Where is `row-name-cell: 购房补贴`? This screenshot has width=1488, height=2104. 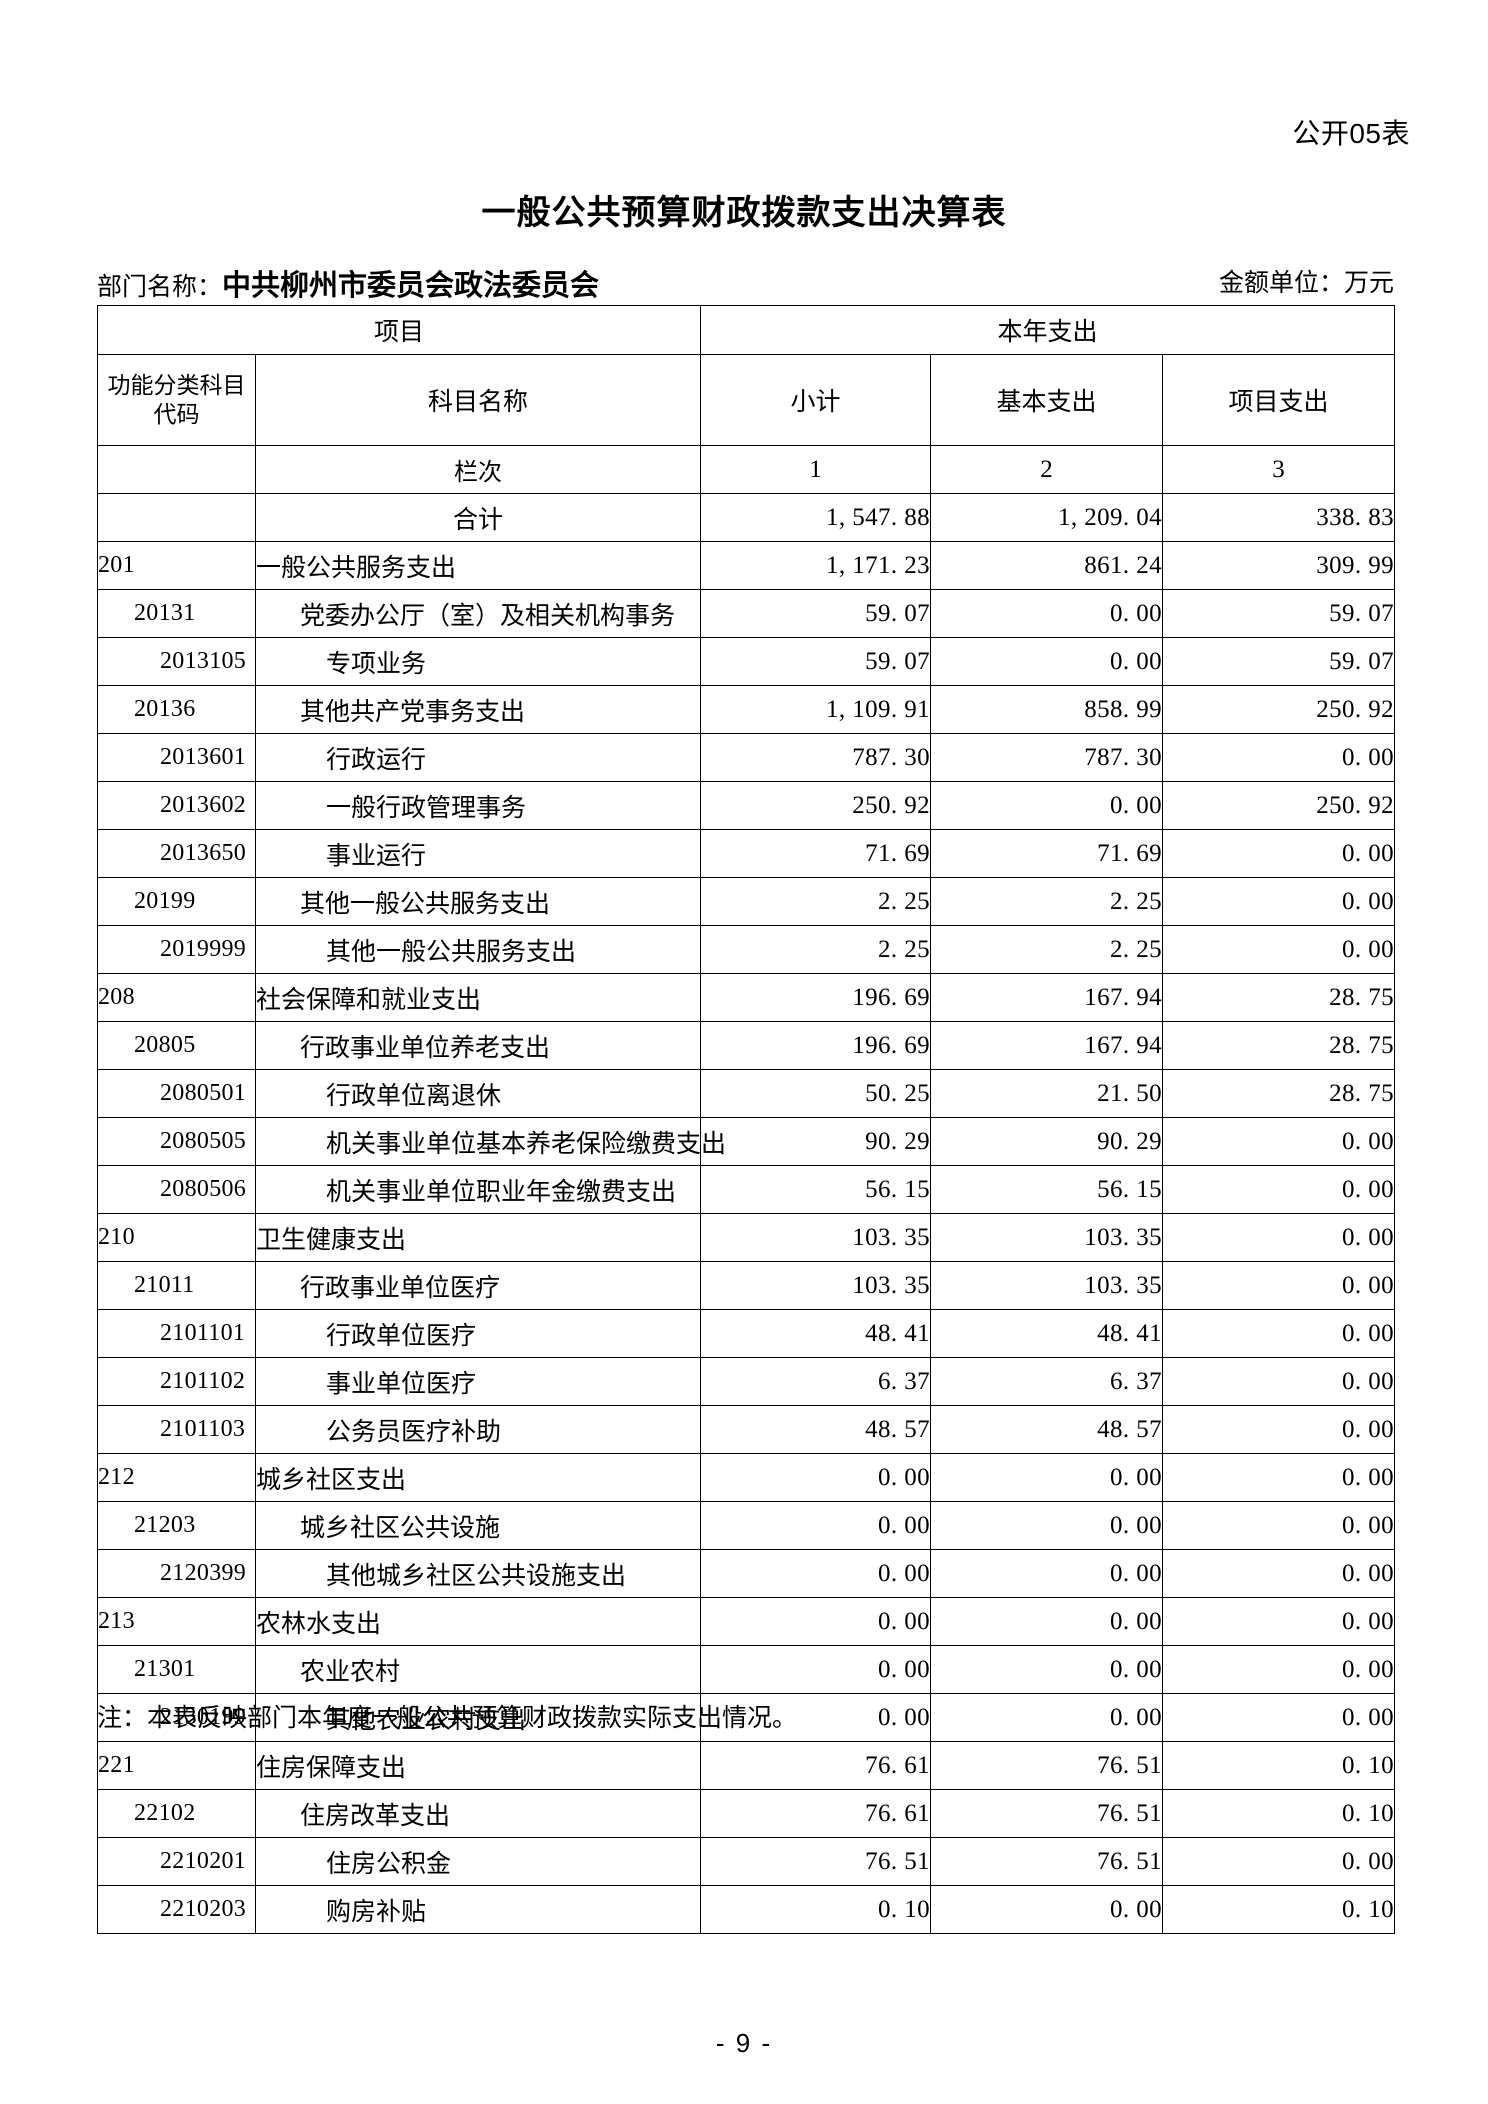
row-name-cell: 购房补贴 is located at coordinates (478, 1909).